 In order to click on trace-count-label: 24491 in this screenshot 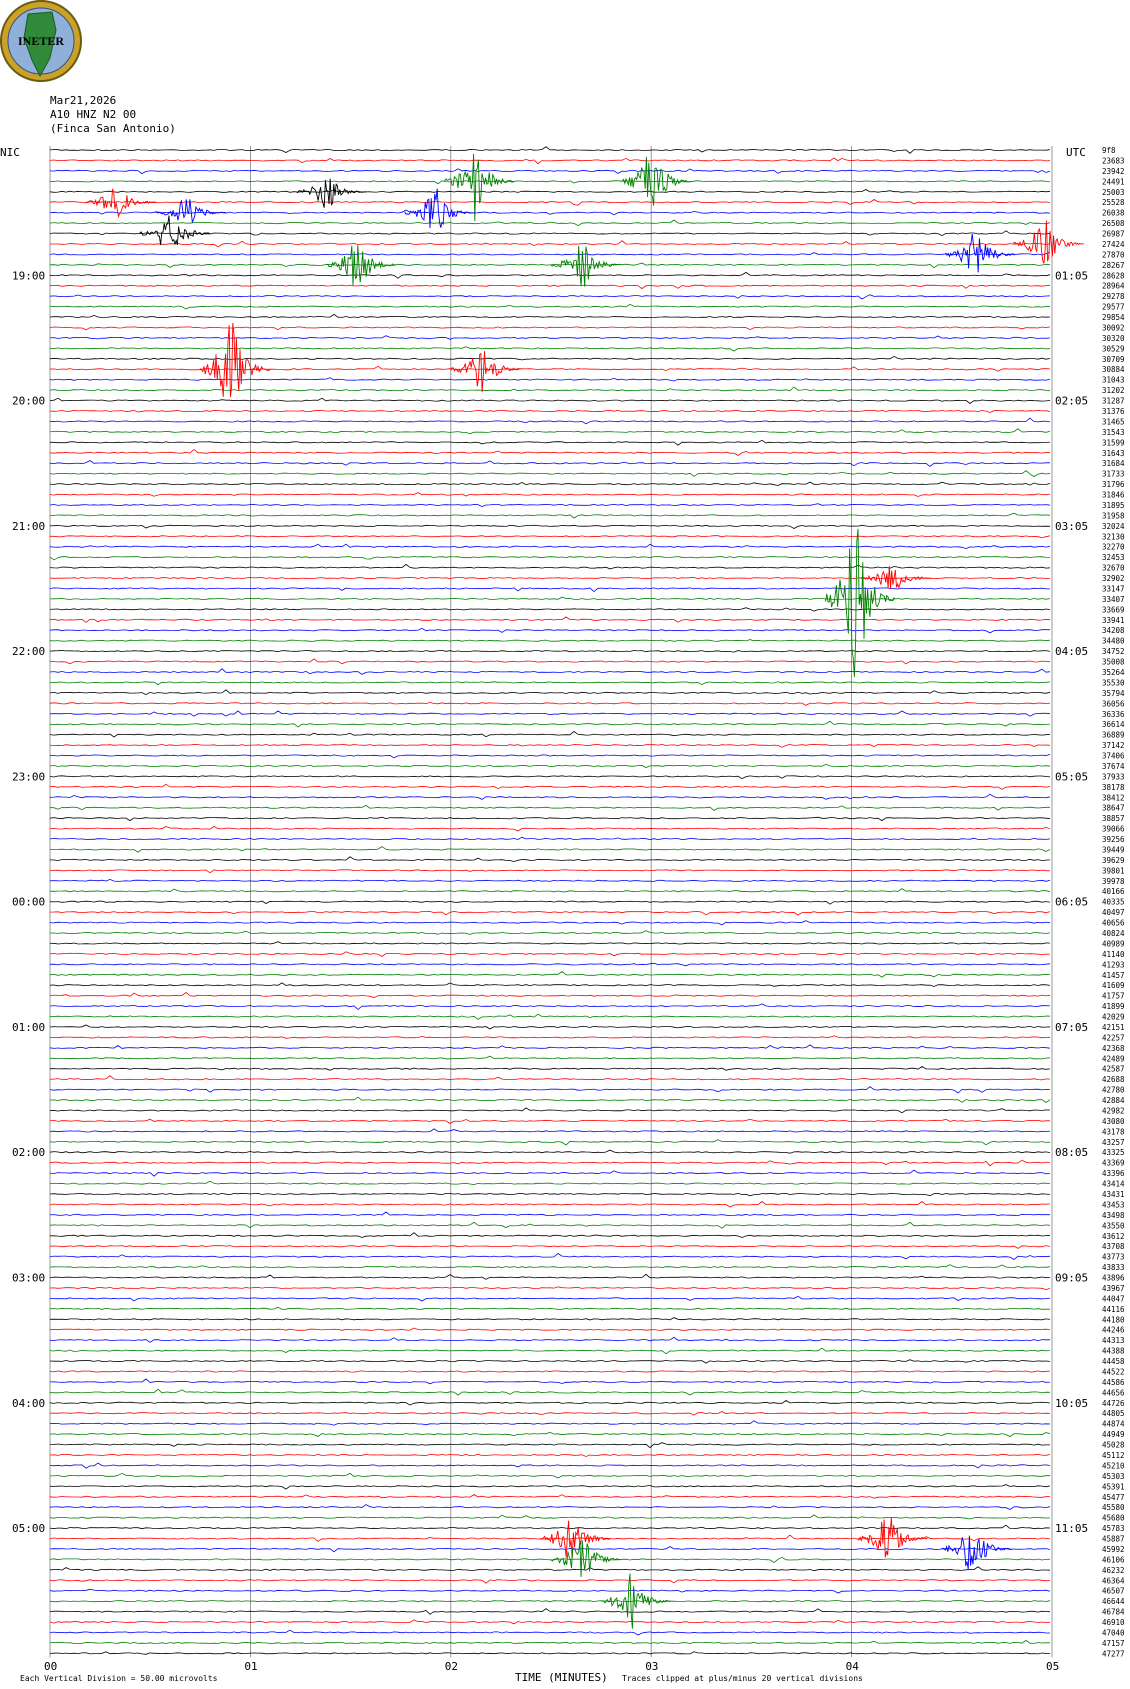, I will do `click(1113, 181)`.